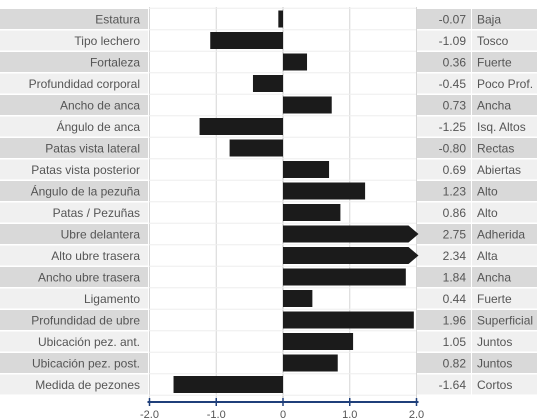 This screenshot has height=418, width=537. What do you see at coordinates (499, 170) in the screenshot?
I see `descriptor-label: Abiertas` at bounding box center [499, 170].